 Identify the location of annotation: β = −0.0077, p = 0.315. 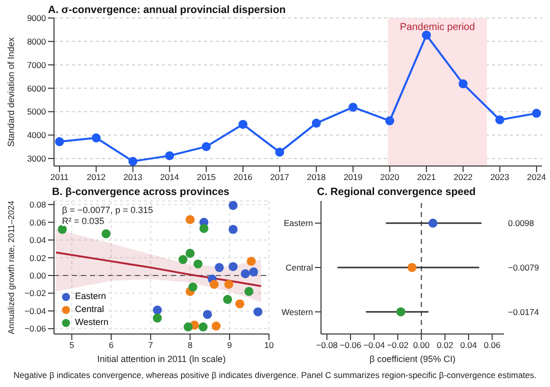
(108, 210).